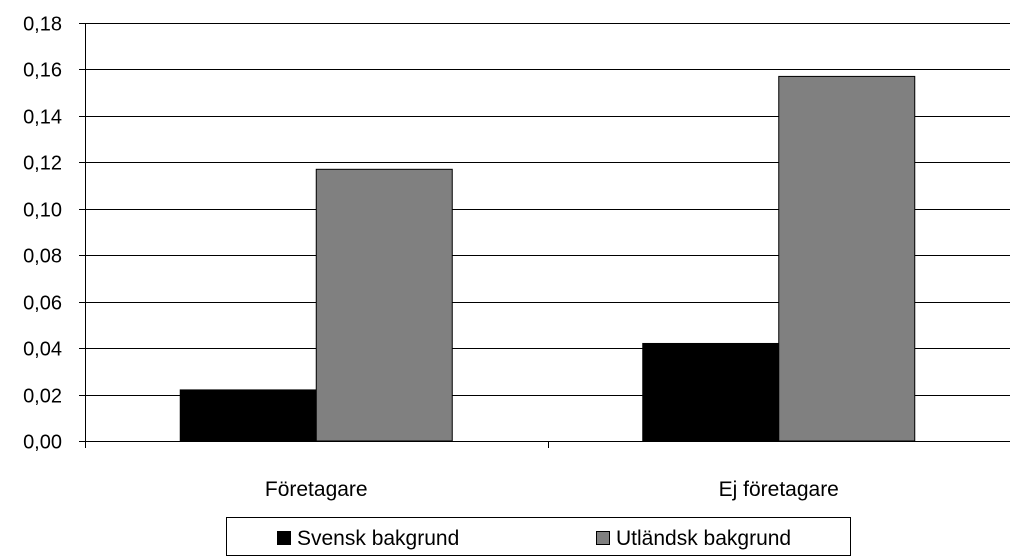 The width and height of the screenshot is (1015, 556). What do you see at coordinates (42, 443) in the screenshot?
I see `y-tick-label: 0,00` at bounding box center [42, 443].